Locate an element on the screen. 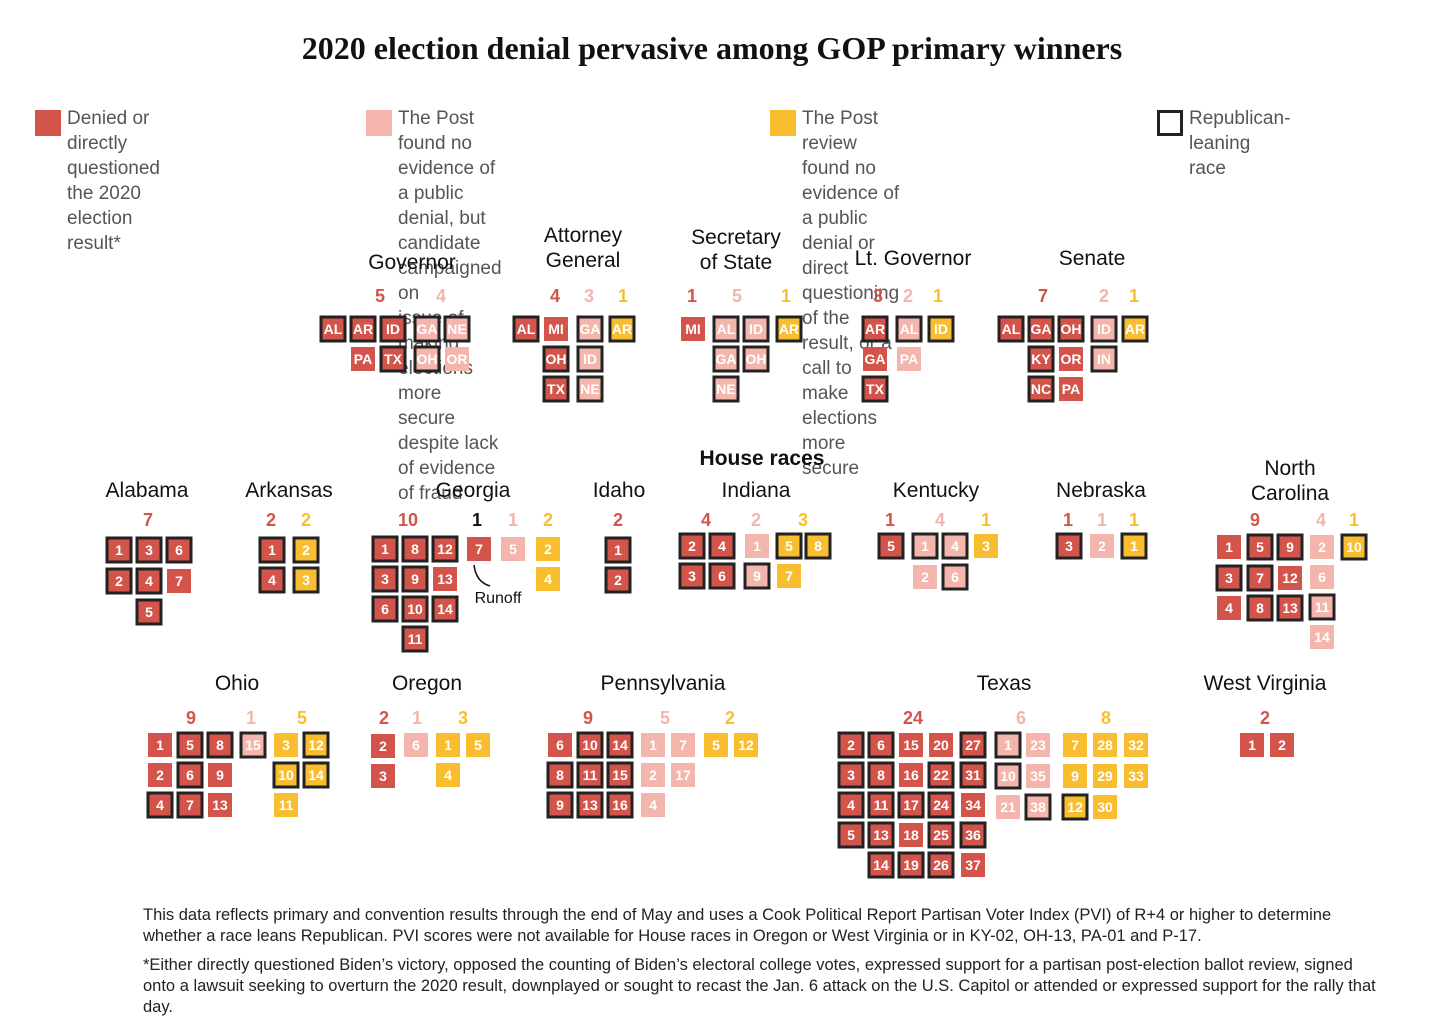  race-tile-label: 38 is located at coordinates (1038, 807).